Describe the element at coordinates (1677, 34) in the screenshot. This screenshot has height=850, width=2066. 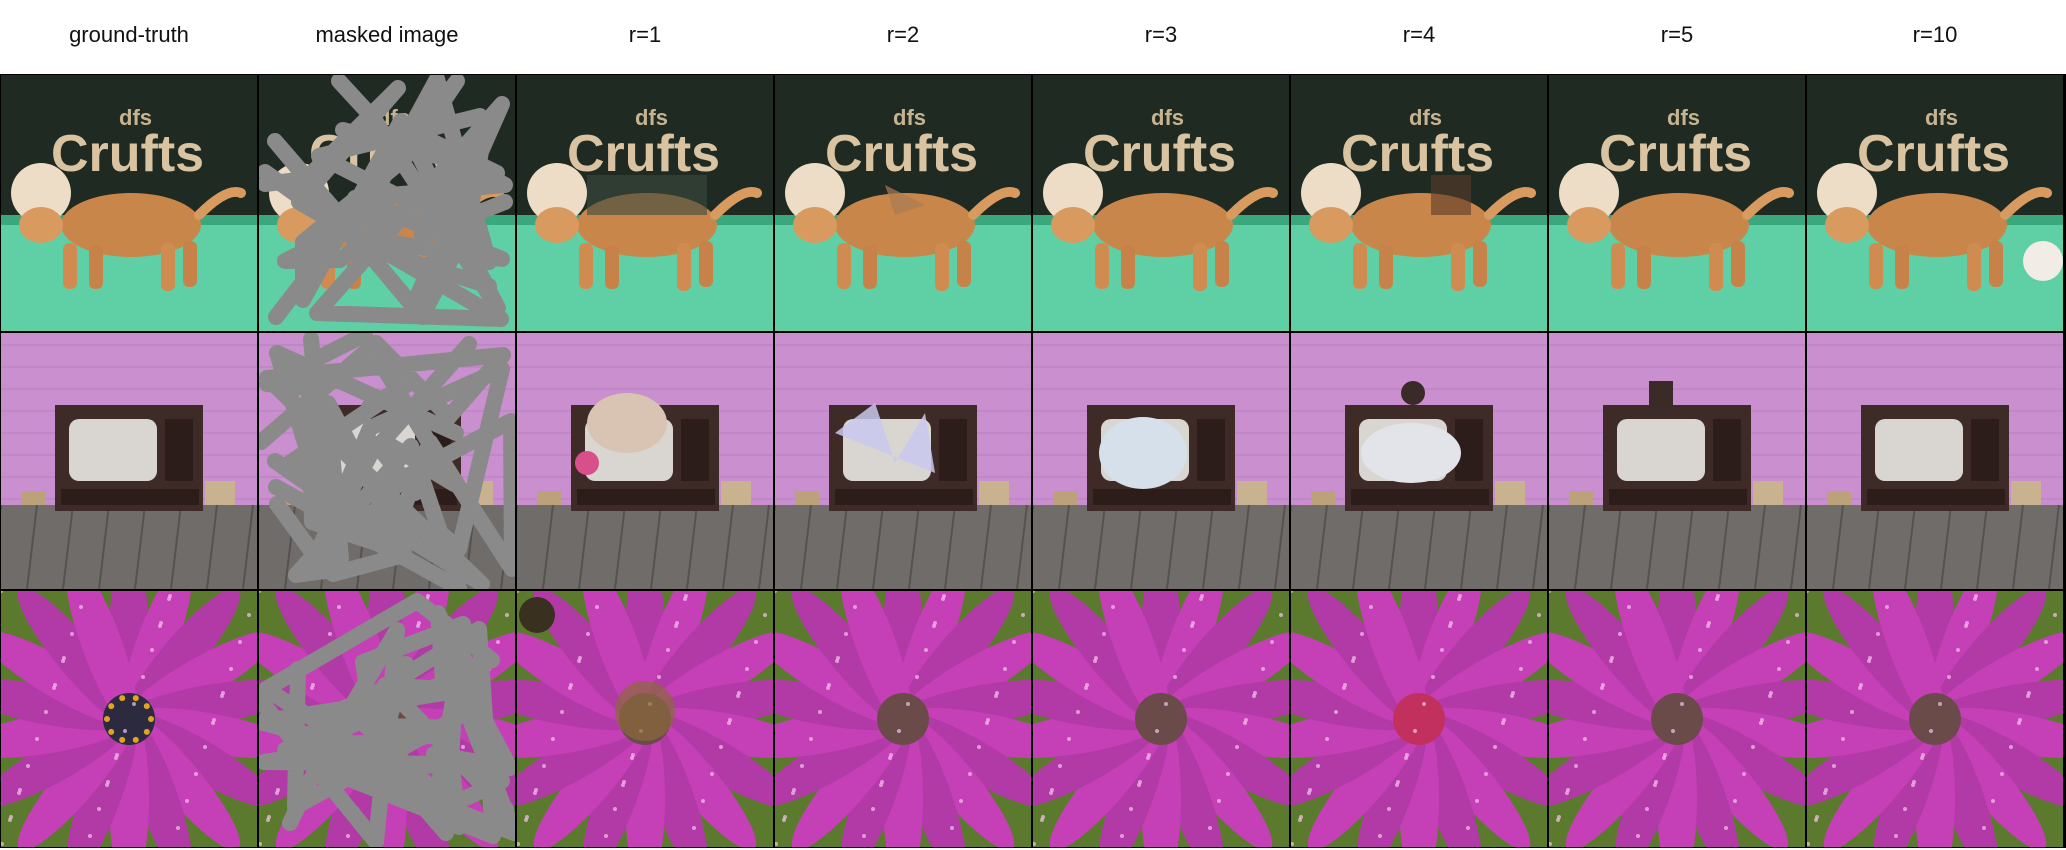
I see `column-title-r5: r=5` at that location.